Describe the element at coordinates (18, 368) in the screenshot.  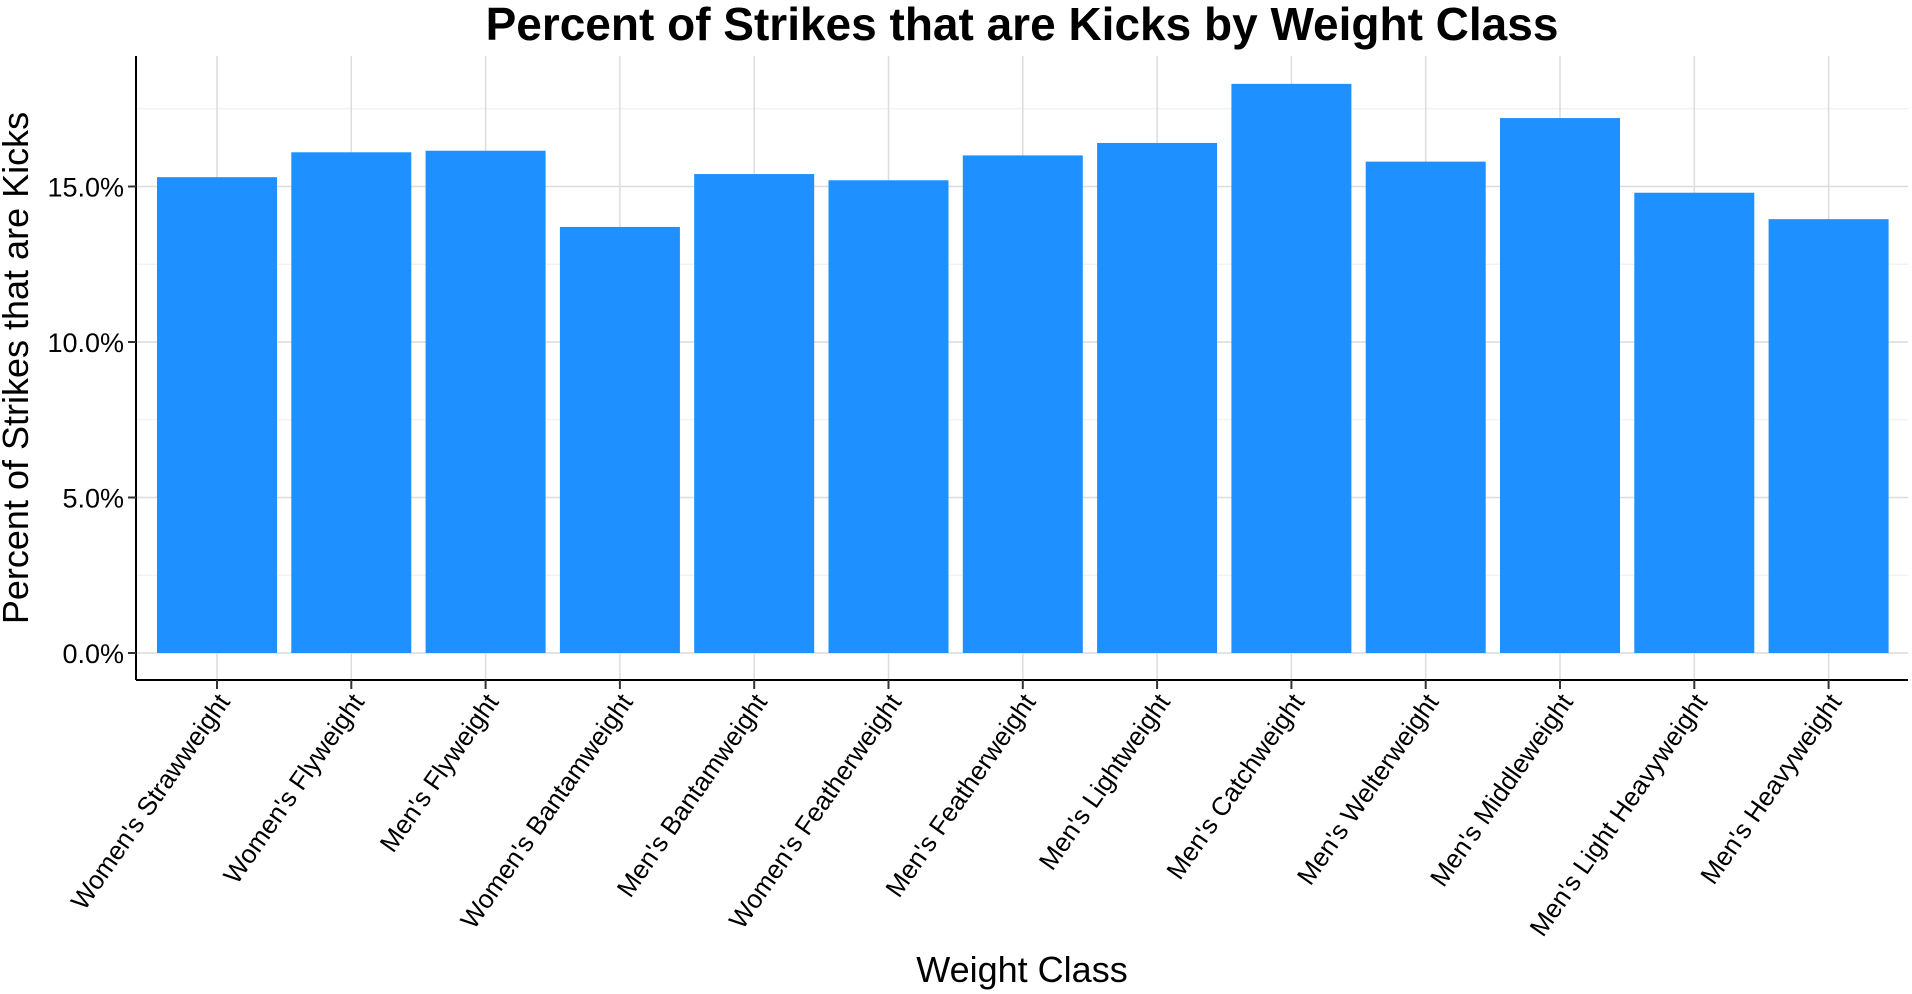
I see `y-axis-title: Percent of Strikes that are Kicks` at that location.